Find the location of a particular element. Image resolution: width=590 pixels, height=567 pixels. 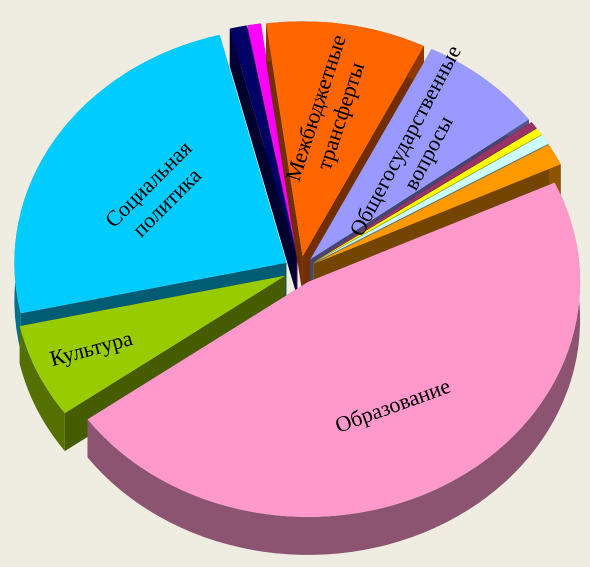

slice is located at coordinates (263, 160).